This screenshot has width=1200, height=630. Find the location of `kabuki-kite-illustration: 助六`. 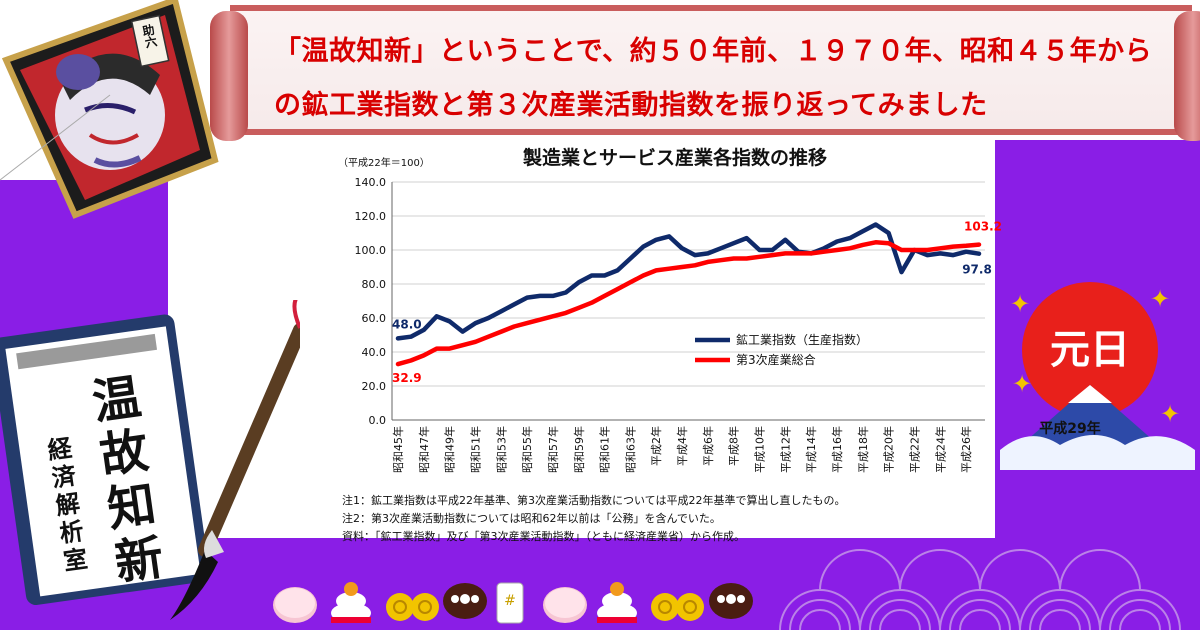

kabuki-kite-illustration: 助六 is located at coordinates (109, 109).